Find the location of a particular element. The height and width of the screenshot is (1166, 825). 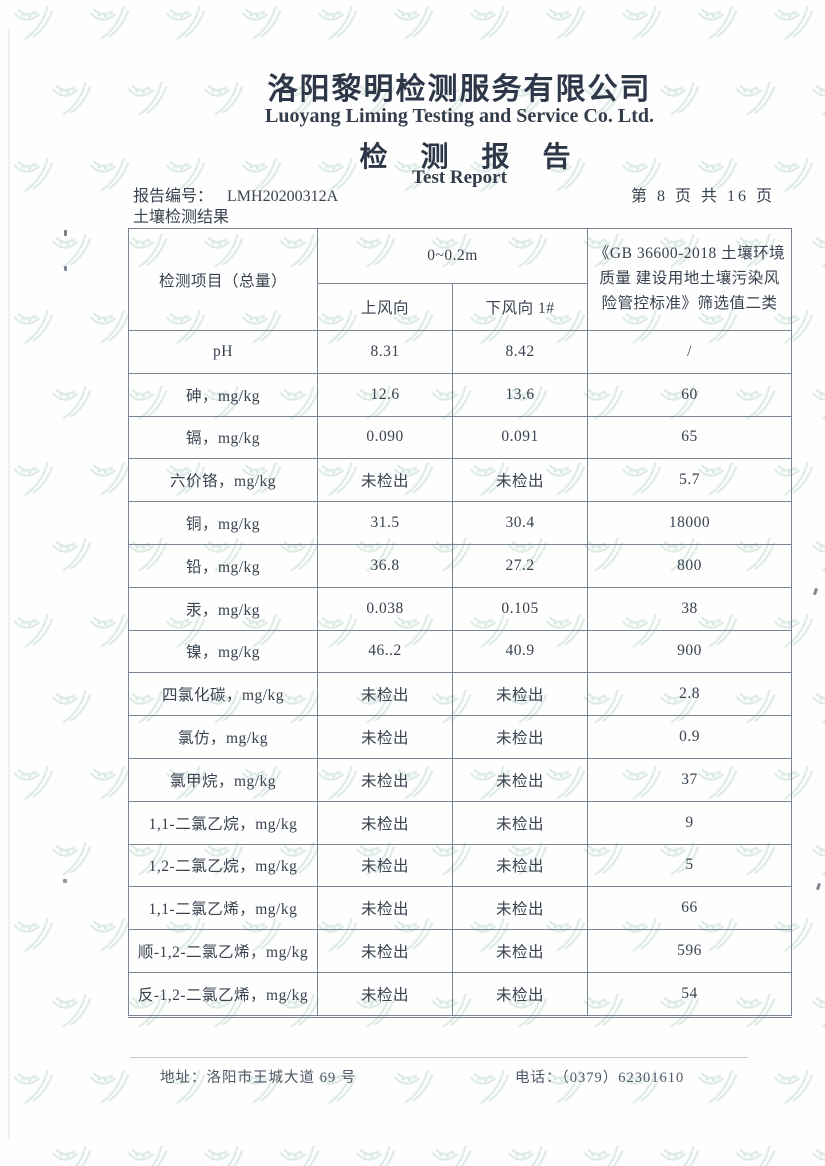

limit-cell: 37 is located at coordinates (690, 779).